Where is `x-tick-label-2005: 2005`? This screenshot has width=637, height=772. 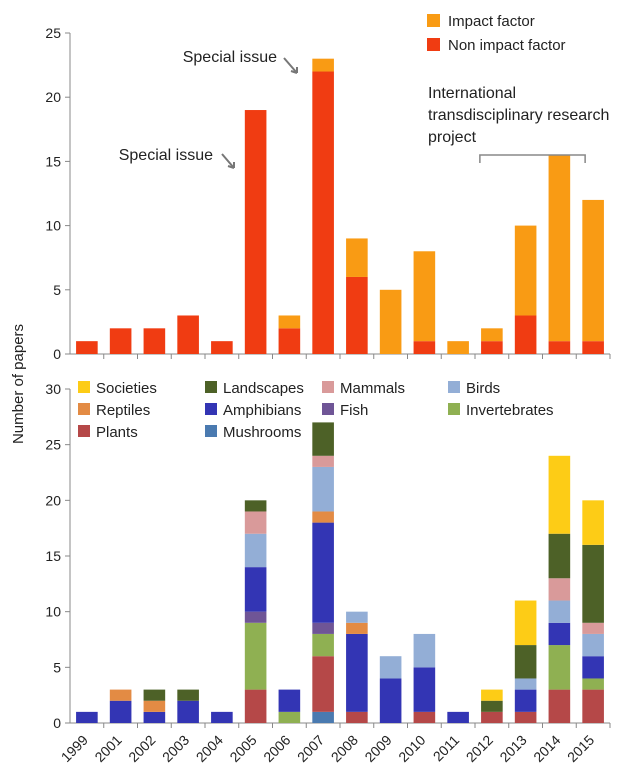
x-tick-label-2005: 2005 is located at coordinates (242, 748).